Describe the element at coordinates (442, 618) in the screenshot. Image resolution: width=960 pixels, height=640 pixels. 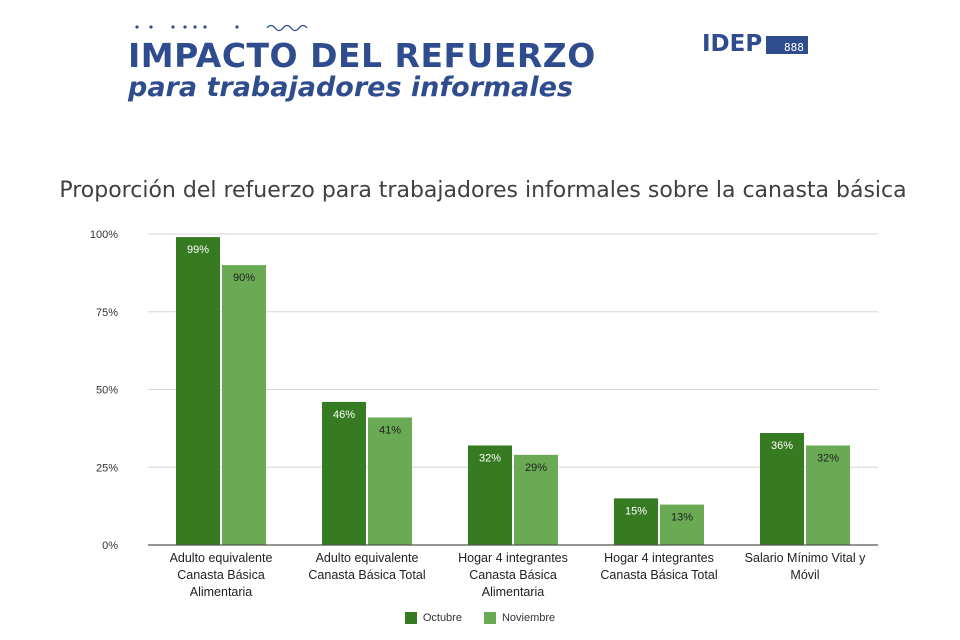
I see `legend-label-octubre: Octubre` at that location.